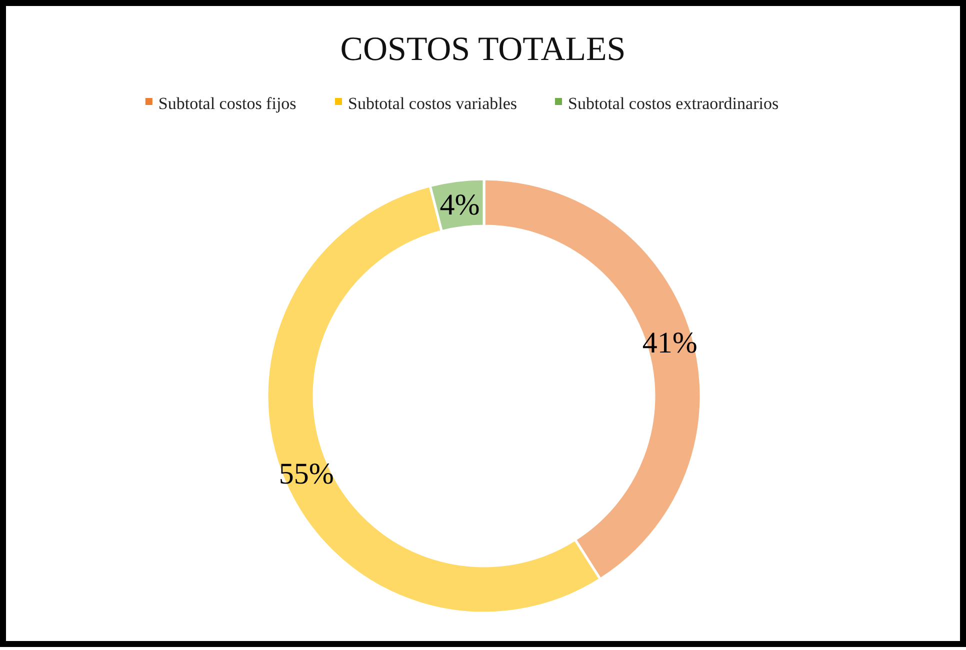  What do you see at coordinates (673, 103) in the screenshot?
I see `legend-label: Subtotal costos extraordinarios` at bounding box center [673, 103].